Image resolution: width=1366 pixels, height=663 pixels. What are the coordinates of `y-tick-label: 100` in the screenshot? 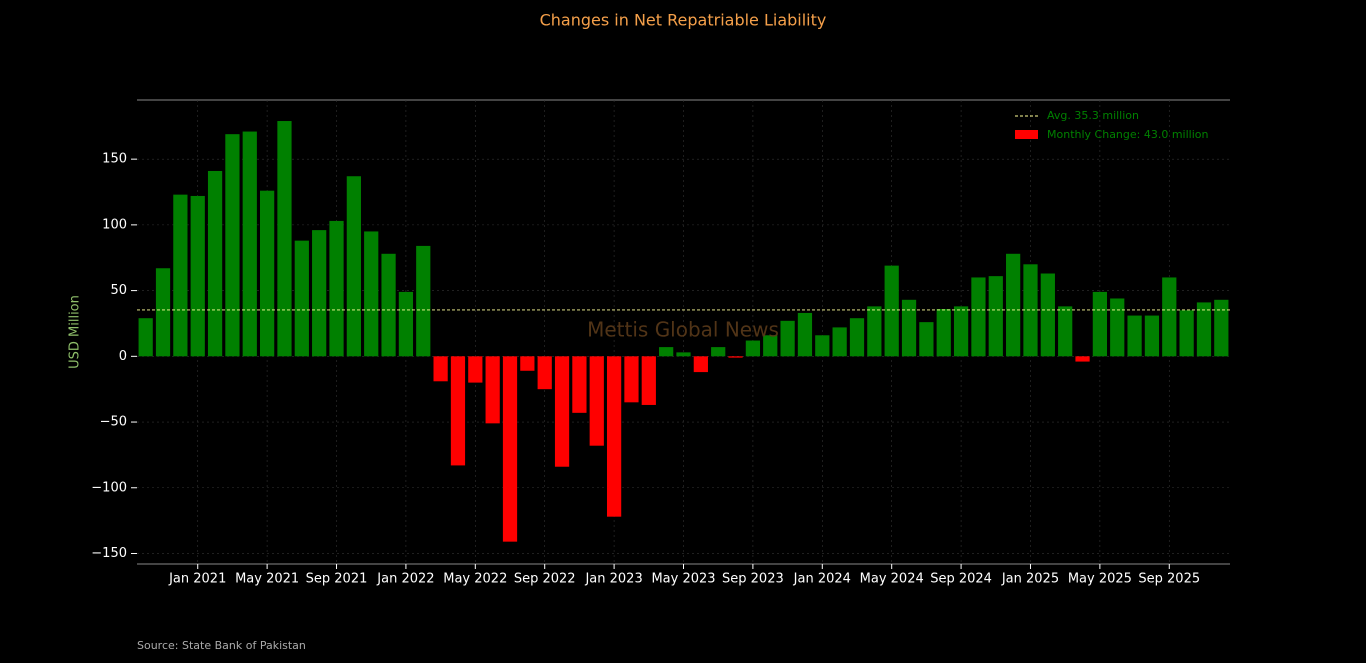 It's located at (114, 224).